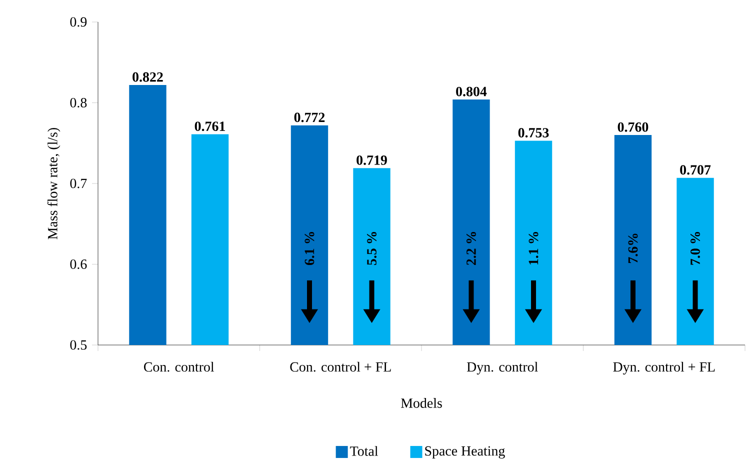  Describe the element at coordinates (371, 160) in the screenshot. I see `data-label: 0.719` at that location.